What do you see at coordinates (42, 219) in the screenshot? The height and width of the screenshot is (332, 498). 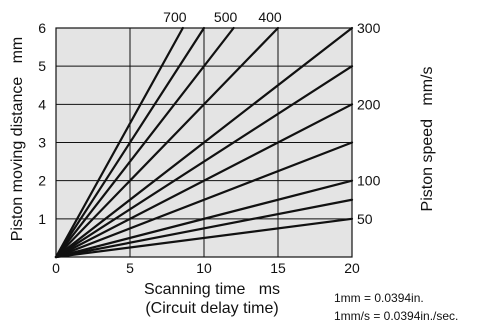 I see `y-tick-label-1: 1` at bounding box center [42, 219].